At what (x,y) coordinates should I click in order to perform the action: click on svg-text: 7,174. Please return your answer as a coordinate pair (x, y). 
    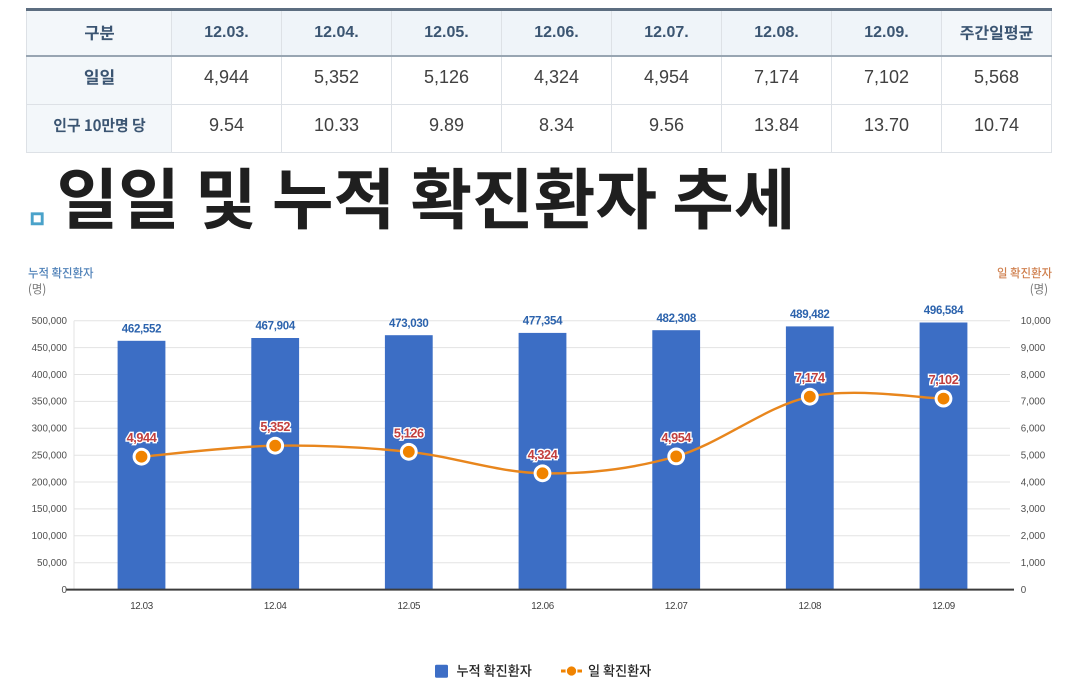
    Looking at the image, I should click on (810, 378).